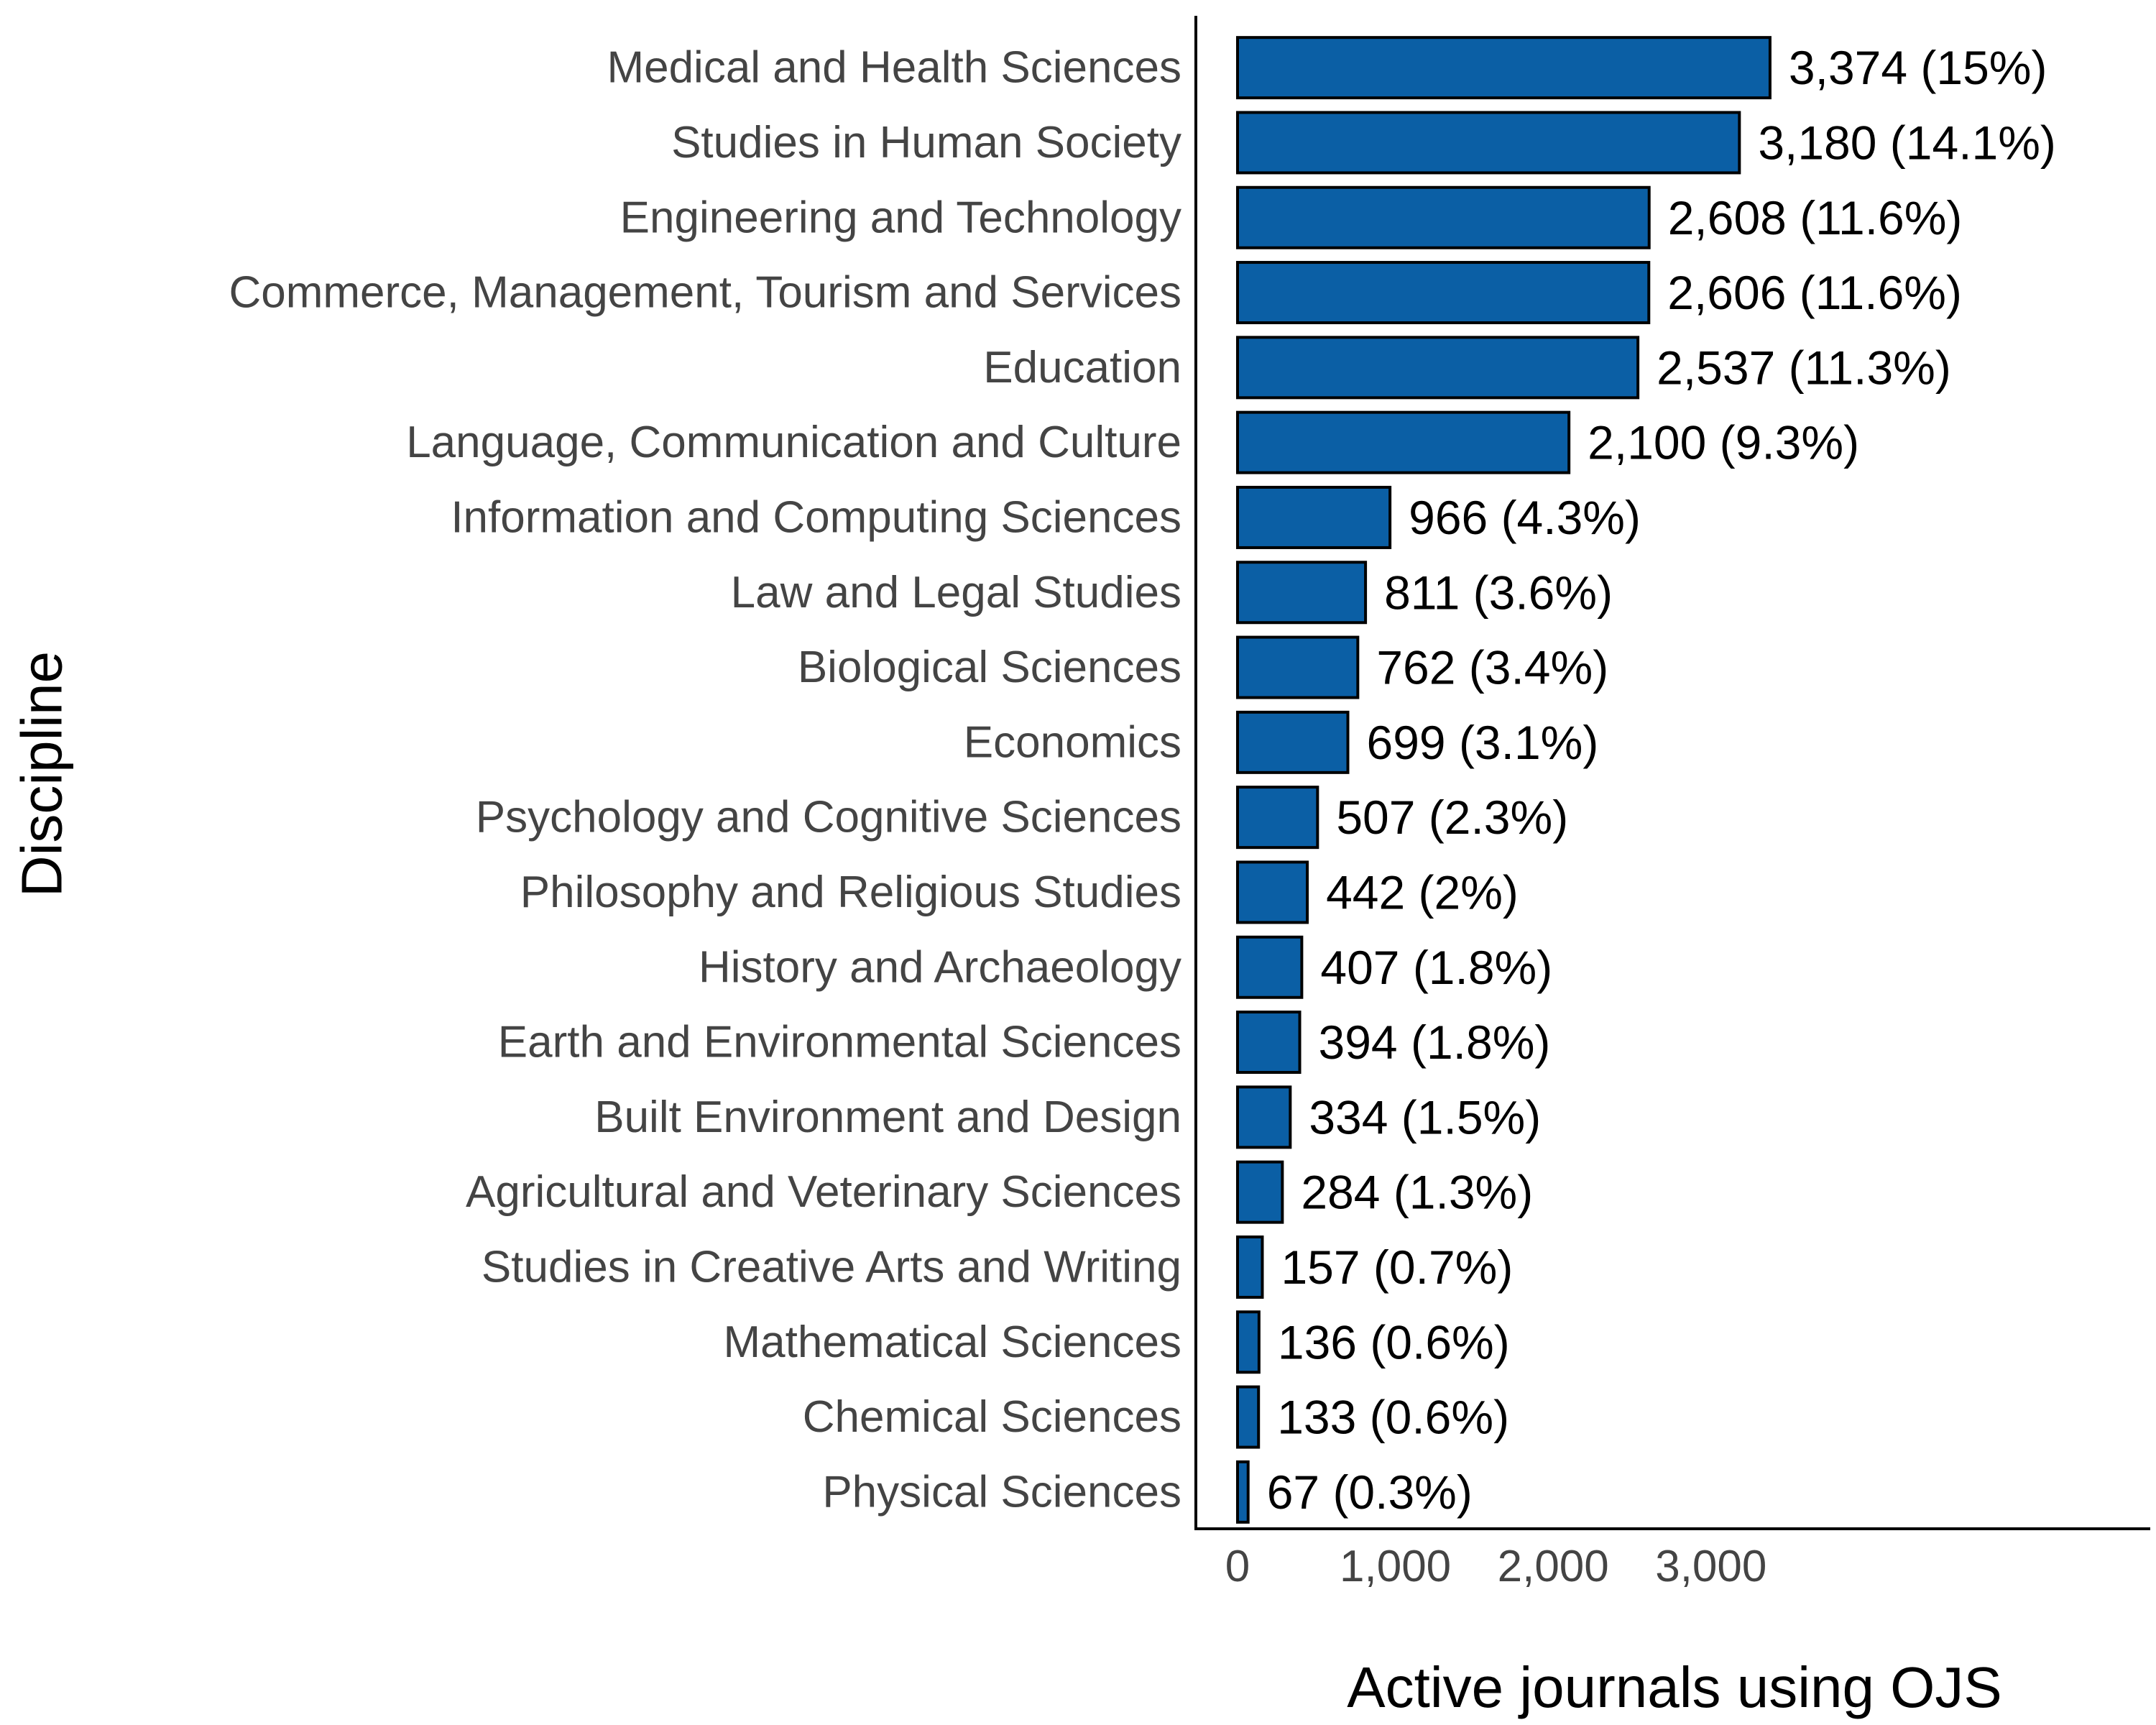 This screenshot has width=2156, height=1725. Describe the element at coordinates (1370, 1492) in the screenshot. I see `data-label: 67 (0.3%)` at that location.